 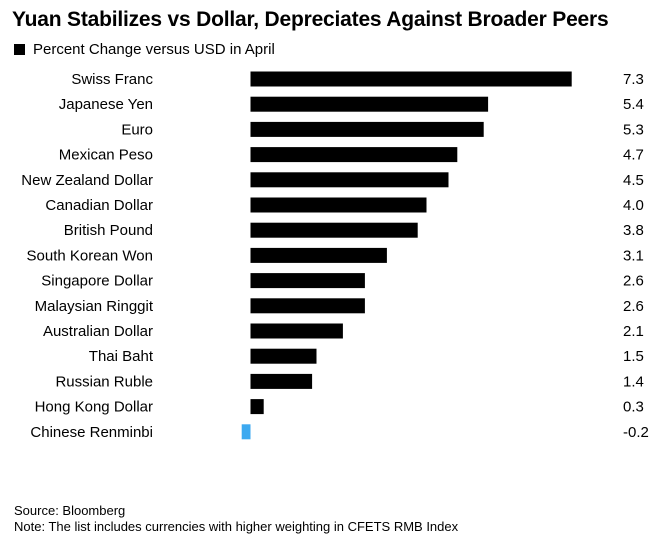 What do you see at coordinates (98, 331) in the screenshot?
I see `category-label-australian-dollar: Australian Dollar` at bounding box center [98, 331].